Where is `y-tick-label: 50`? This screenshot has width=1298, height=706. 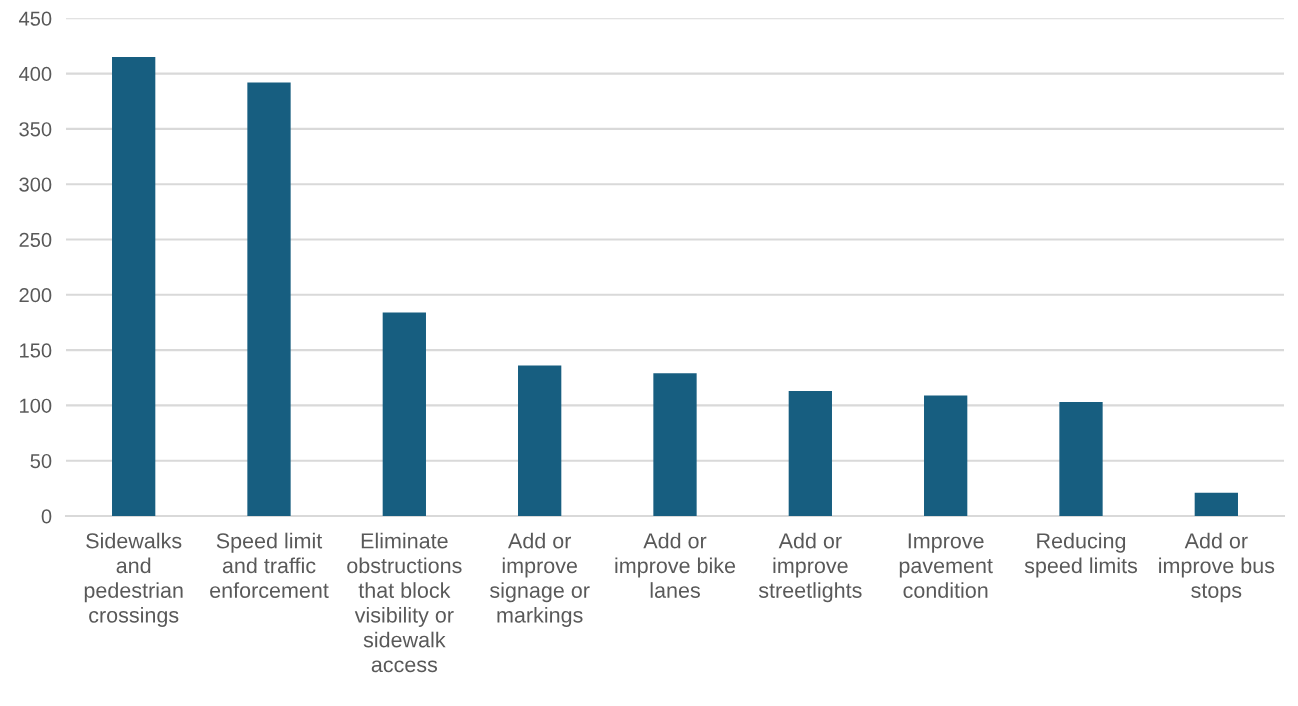 y-tick-label: 50 is located at coordinates (41, 461).